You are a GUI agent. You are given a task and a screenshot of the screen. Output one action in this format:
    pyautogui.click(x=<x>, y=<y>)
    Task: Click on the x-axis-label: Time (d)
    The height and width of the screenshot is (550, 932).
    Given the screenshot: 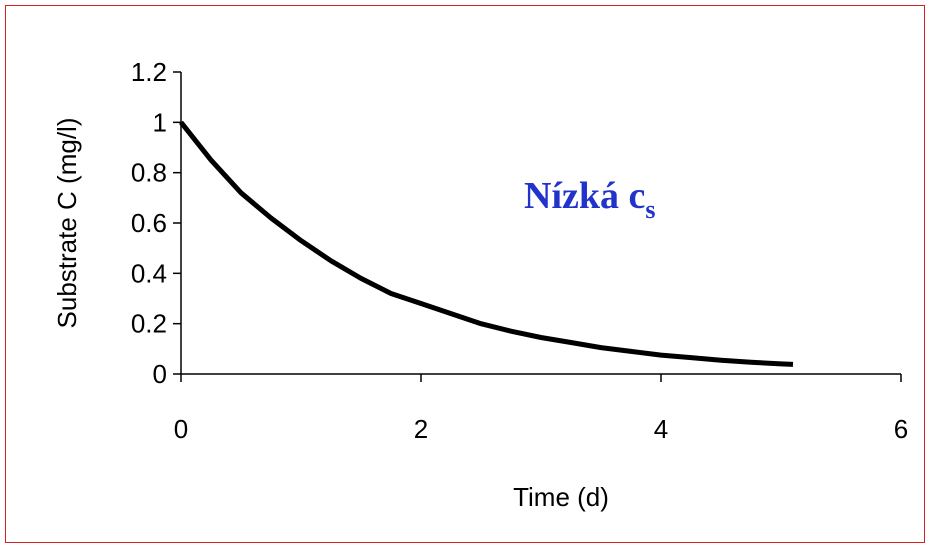 What is the action you would take?
    pyautogui.click(x=561, y=497)
    